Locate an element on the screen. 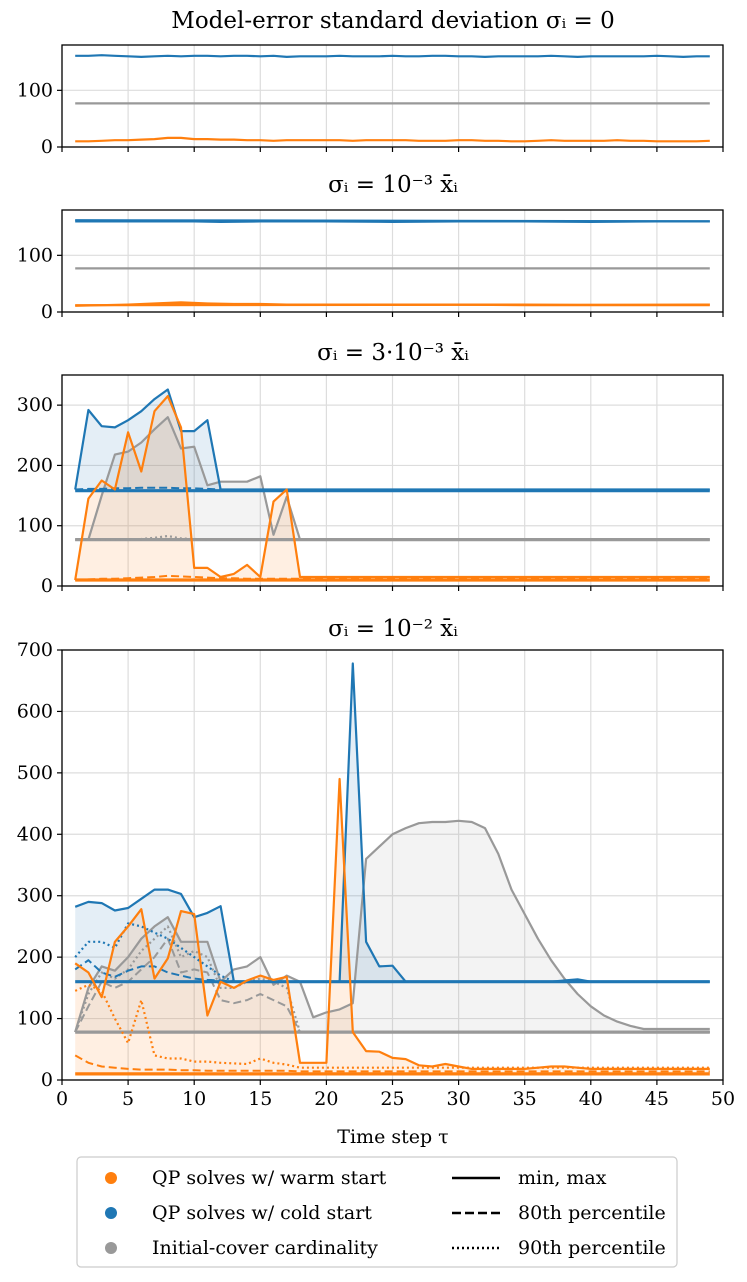 Image resolution: width=747 pixels, height=1282 pixels. panel-4-title: σᵢ = 10⁻² x̄ᵢ is located at coordinates (393, 629).